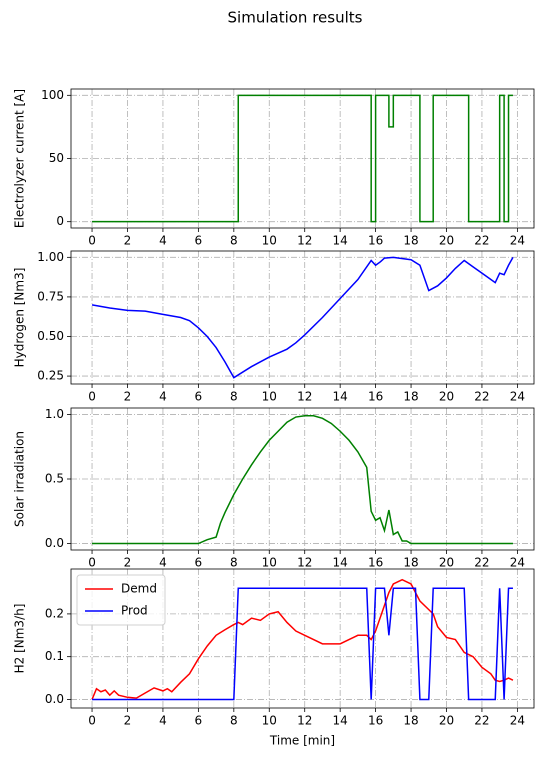 The width and height of the screenshot is (545, 759). What do you see at coordinates (56, 158) in the screenshot?
I see `y-tick-label: 50` at bounding box center [56, 158].